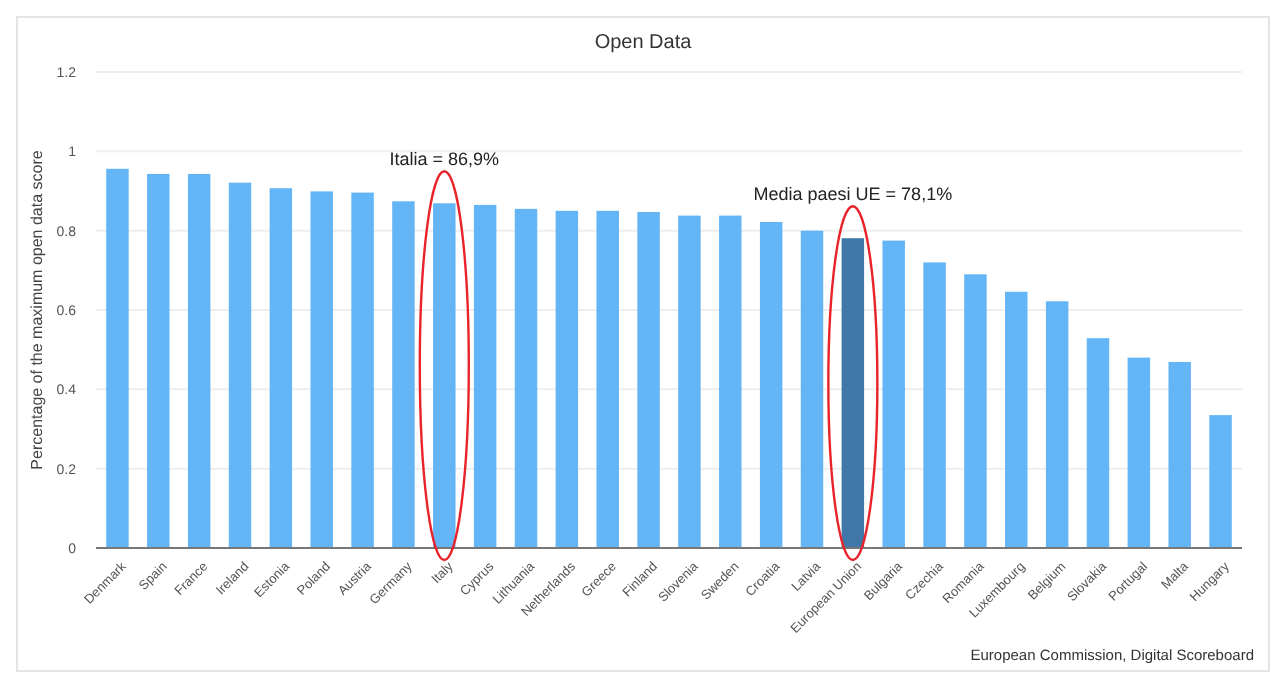 The height and width of the screenshot is (688, 1286). What do you see at coordinates (37, 309) in the screenshot?
I see `y-axis-title: Percentage of the maximum open data score` at bounding box center [37, 309].